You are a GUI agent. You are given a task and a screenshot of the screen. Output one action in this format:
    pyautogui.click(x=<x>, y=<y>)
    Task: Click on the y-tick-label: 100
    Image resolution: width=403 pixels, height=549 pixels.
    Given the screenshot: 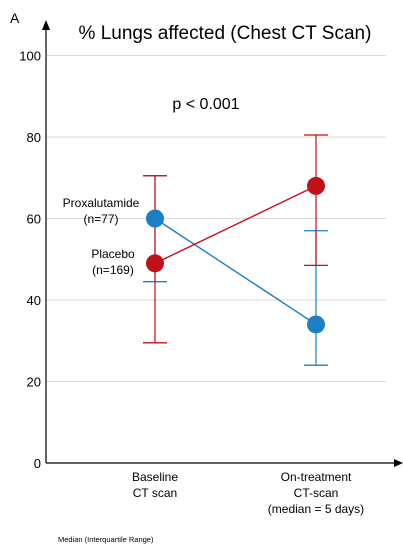 What is the action you would take?
    pyautogui.click(x=30, y=56)
    